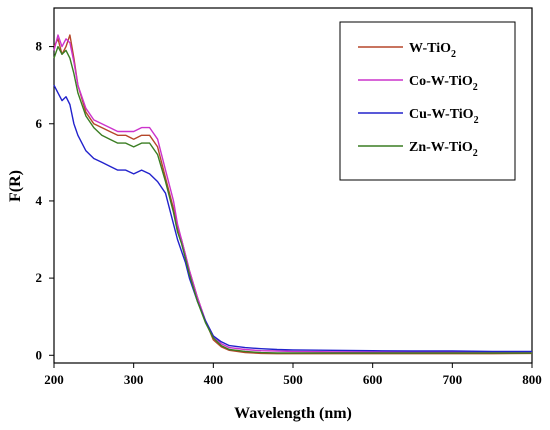 The image size is (550, 430). I want to click on legend-label-cu-w-tio2: Cu-W-TiO2, so click(444, 116).